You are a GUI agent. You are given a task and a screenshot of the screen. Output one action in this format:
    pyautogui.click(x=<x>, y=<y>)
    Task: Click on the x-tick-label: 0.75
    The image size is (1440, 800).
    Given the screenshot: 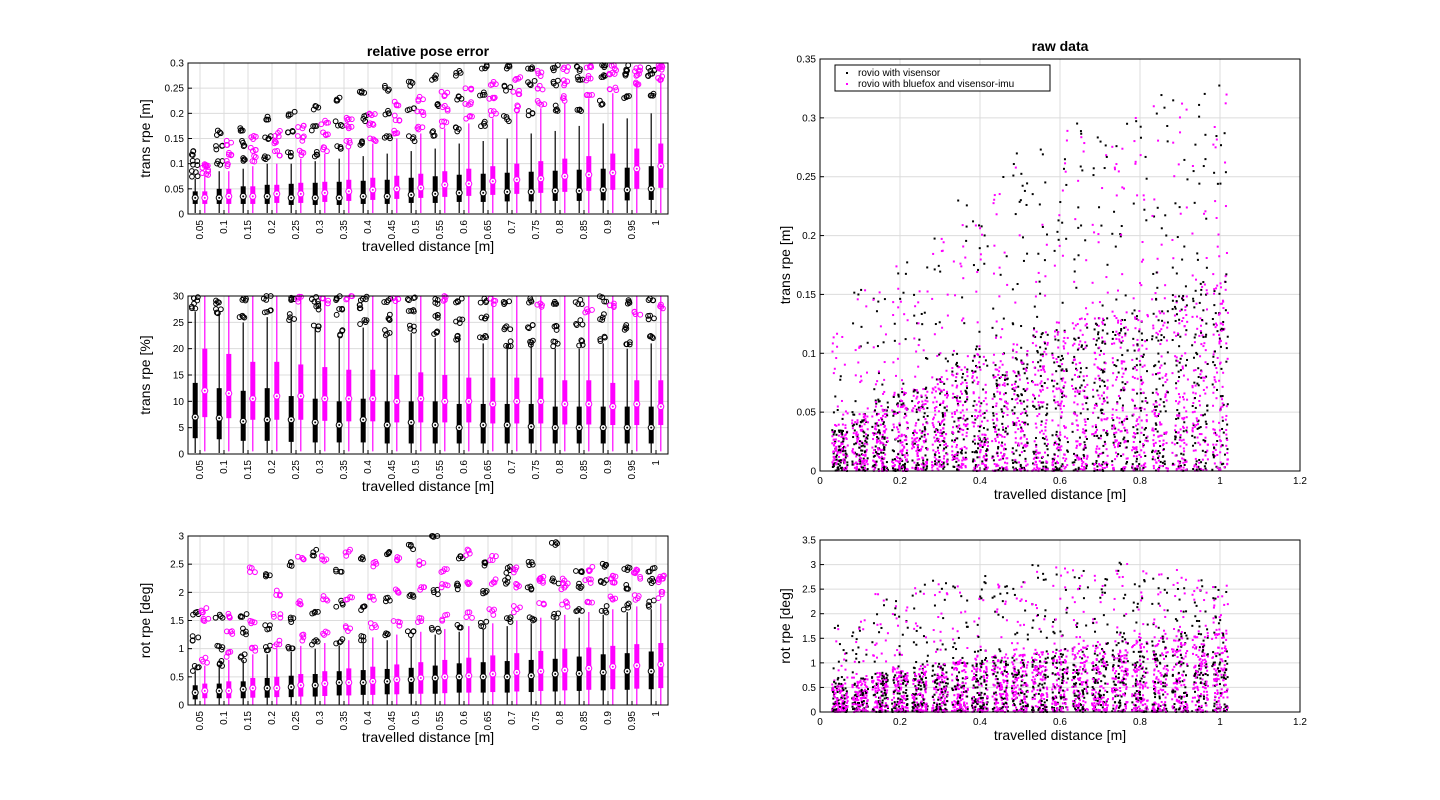 What is the action you would take?
    pyautogui.click(x=536, y=470)
    